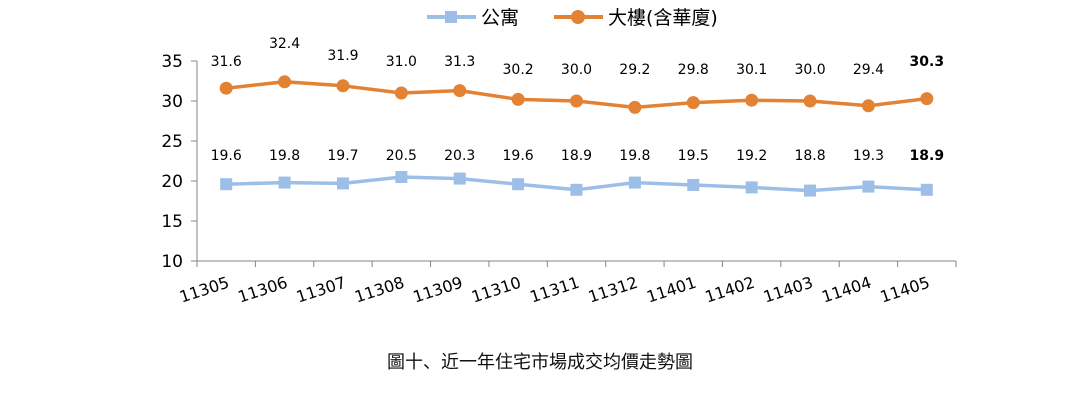 The image size is (1080, 411). Describe the element at coordinates (751, 156) in the screenshot. I see `data-label: 19.2` at that location.